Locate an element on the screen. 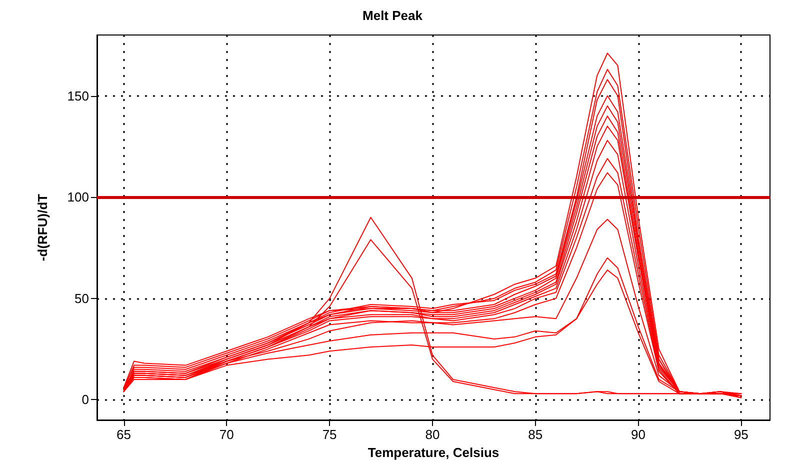 The width and height of the screenshot is (785, 476). x-tick-label: 65 is located at coordinates (123, 434).